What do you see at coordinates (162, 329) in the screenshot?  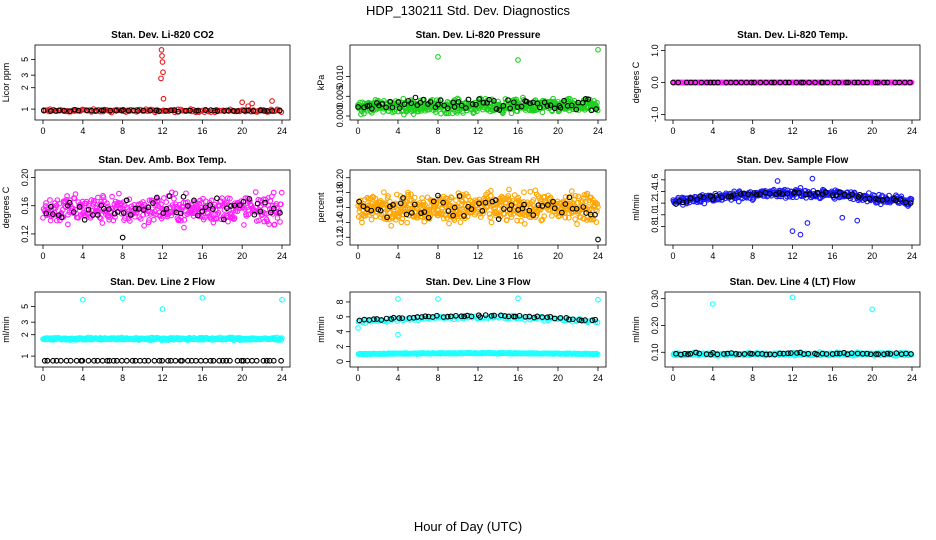 I see `plot-frame` at bounding box center [162, 329].